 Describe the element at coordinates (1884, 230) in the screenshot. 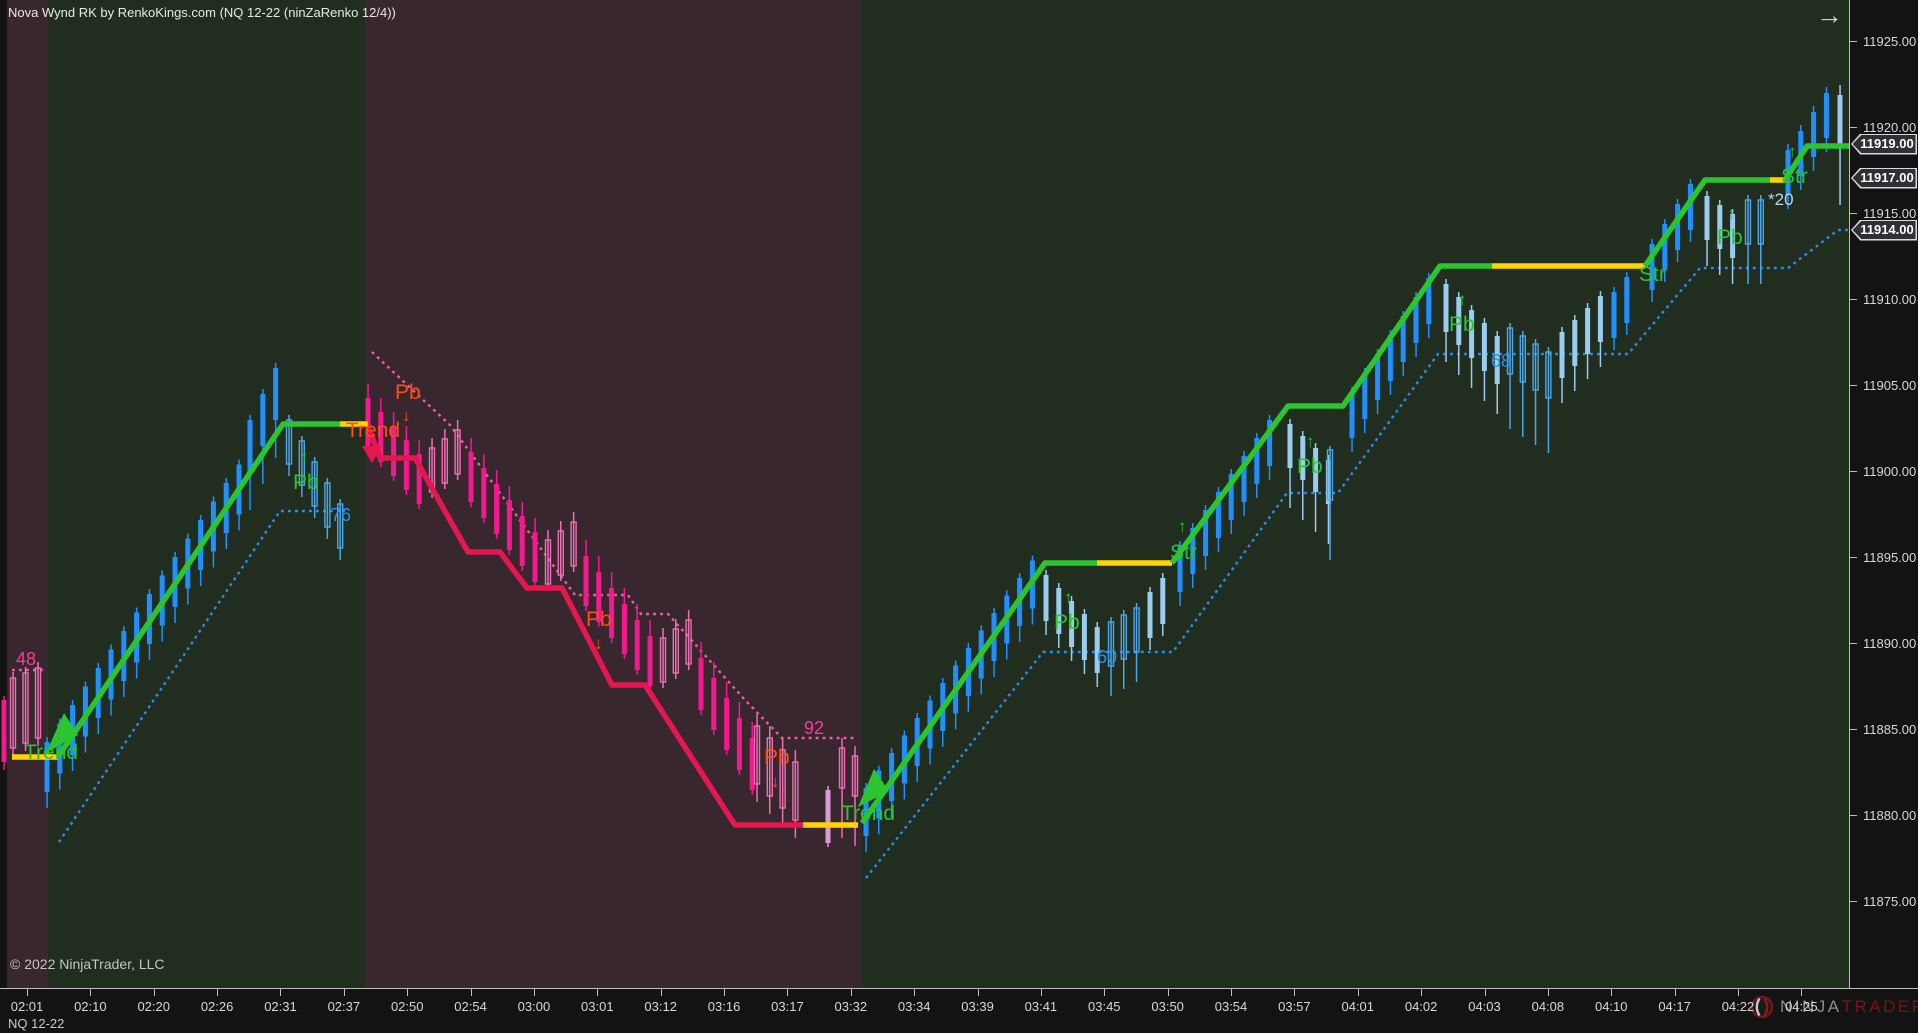

I see `price-marker: 11914.00` at that location.